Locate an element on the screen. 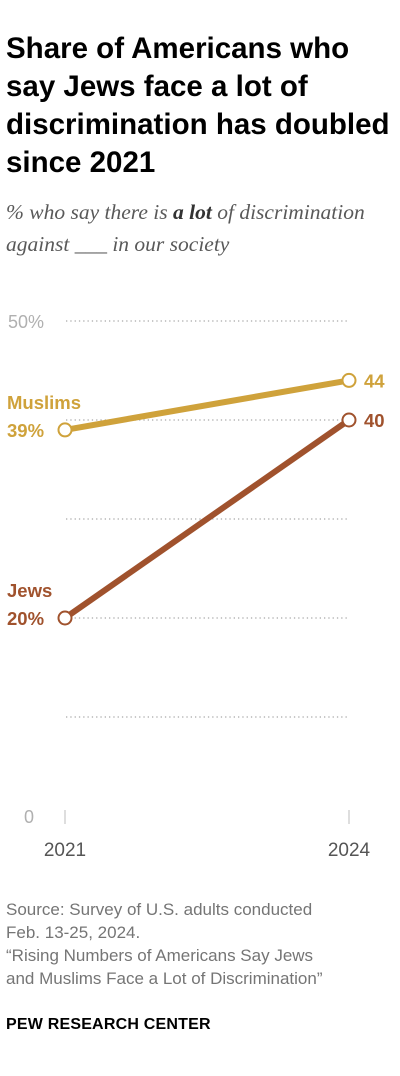 The image size is (400, 1076). data-label-jews-2021: 20% is located at coordinates (25, 618).